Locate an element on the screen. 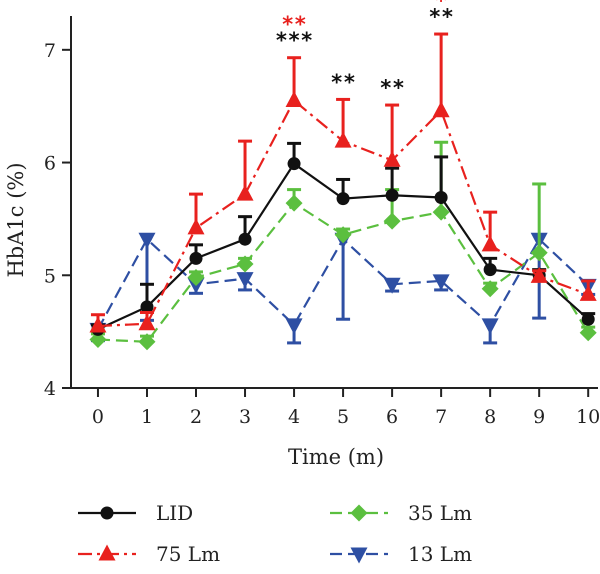 The height and width of the screenshot is (574, 600). legend-label: 35 Lm is located at coordinates (440, 513).